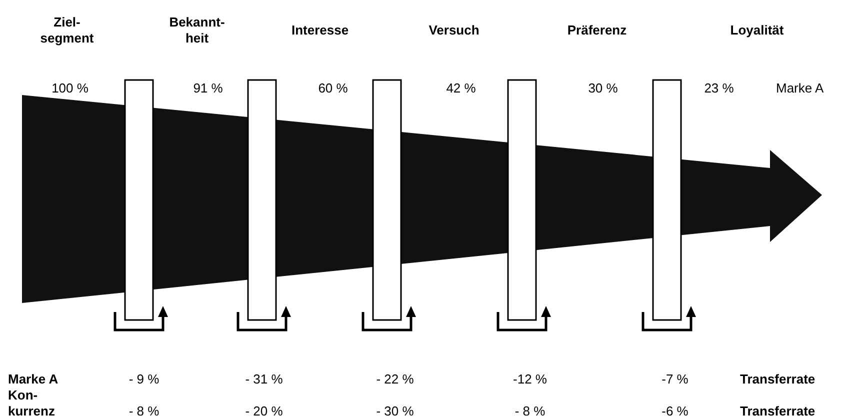 The height and width of the screenshot is (420, 854). What do you see at coordinates (333, 88) in the screenshot?
I see `data-label: 60 %` at bounding box center [333, 88].